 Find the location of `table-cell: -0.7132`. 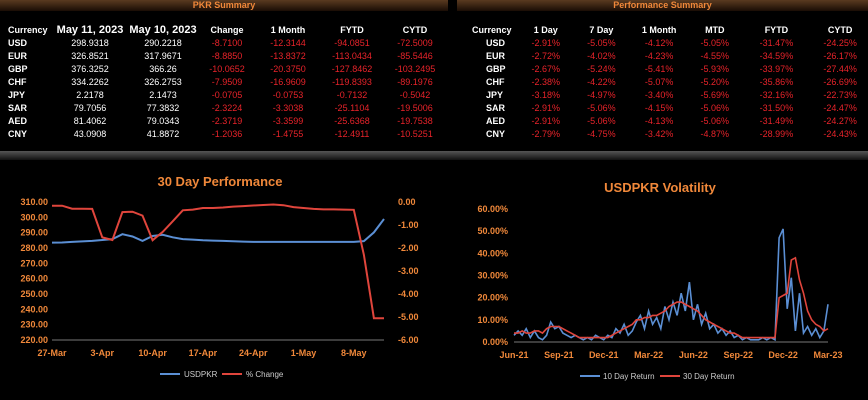

table-cell: -0.7132 is located at coordinates (352, 95).